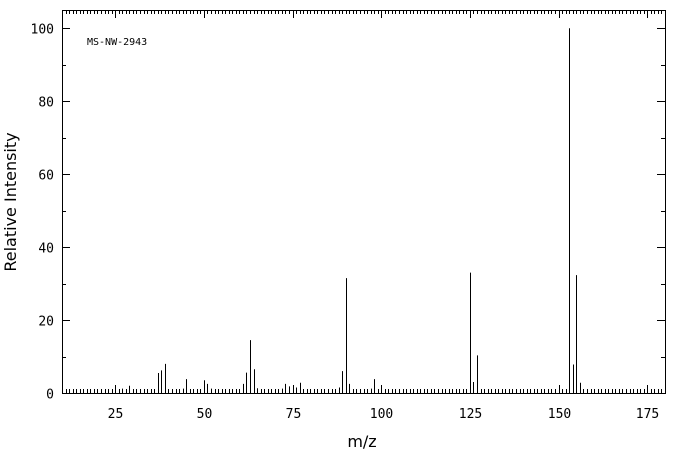 This screenshot has width=676, height=455. I want to click on x-tick-label: 75, so click(294, 414).